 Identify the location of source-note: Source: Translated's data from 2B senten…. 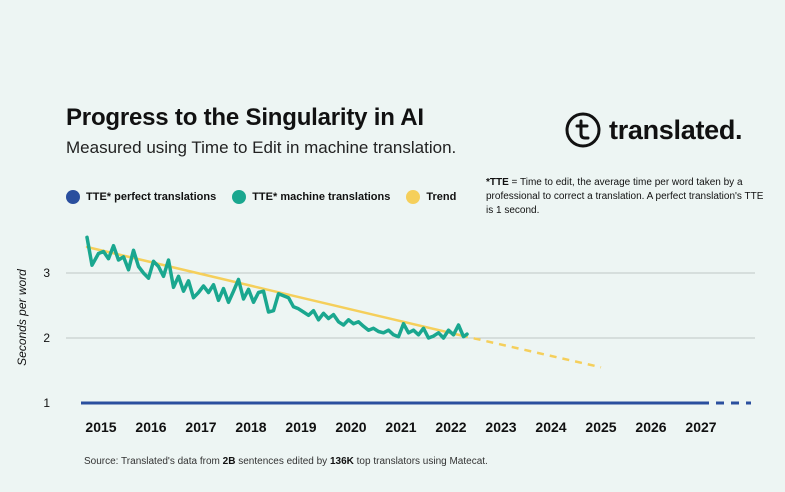
(286, 461).